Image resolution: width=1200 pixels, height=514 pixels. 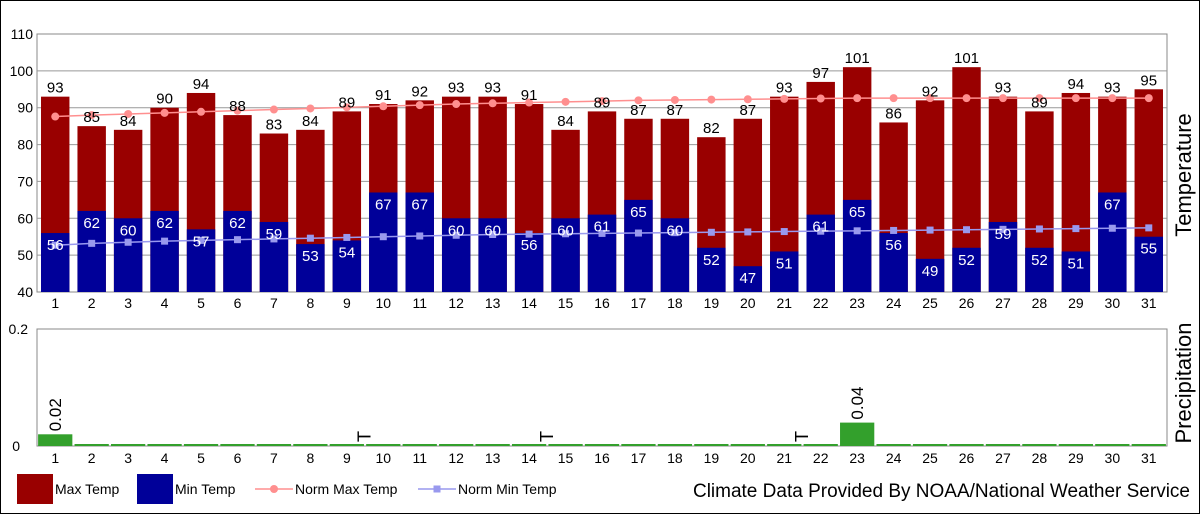 I want to click on legend-label: Norm Max Temp, so click(x=346, y=489).